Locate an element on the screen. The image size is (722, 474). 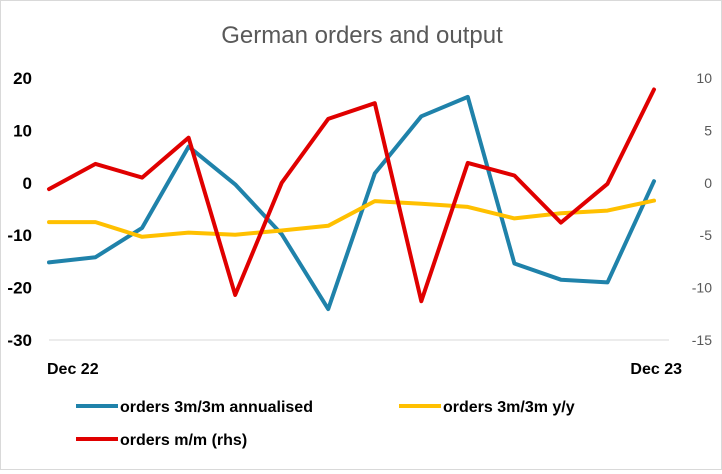
legend-item-orders-3m-3m-annualised: orders 3m/3m annualised is located at coordinates (194, 407).